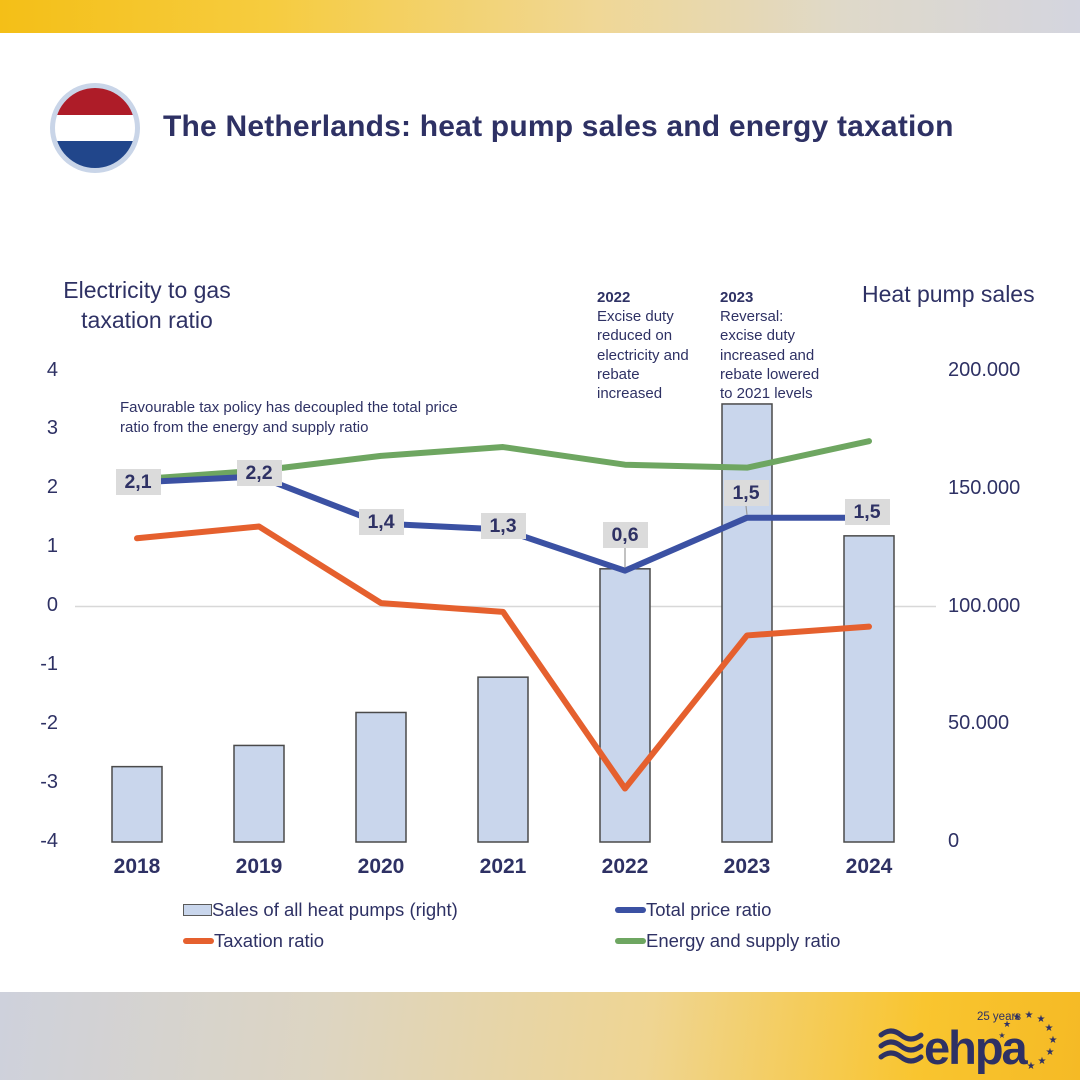  Describe the element at coordinates (137, 866) in the screenshot. I see `year-label-2018: 2018` at that location.